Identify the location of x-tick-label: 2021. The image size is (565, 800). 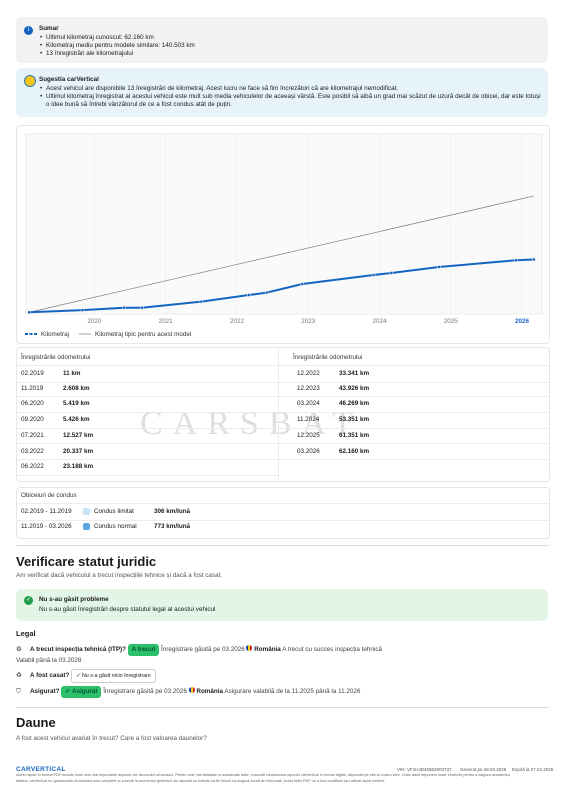
(166, 321).